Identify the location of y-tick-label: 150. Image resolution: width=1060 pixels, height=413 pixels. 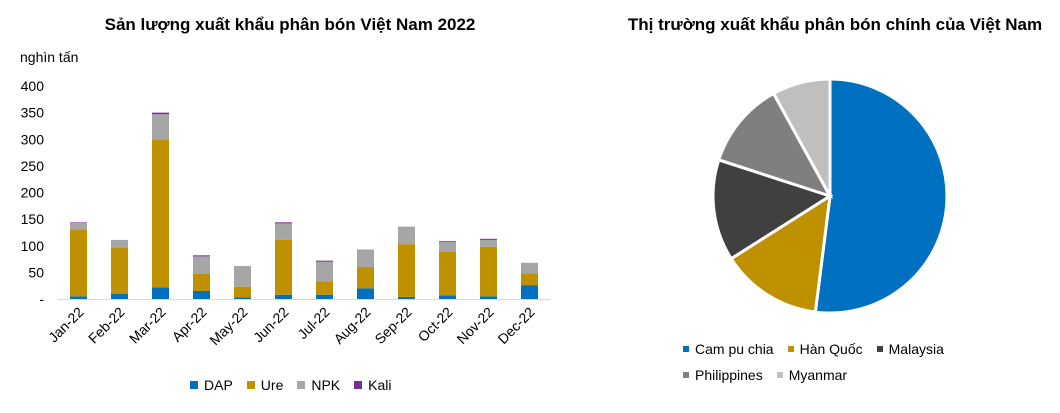
(33, 219).